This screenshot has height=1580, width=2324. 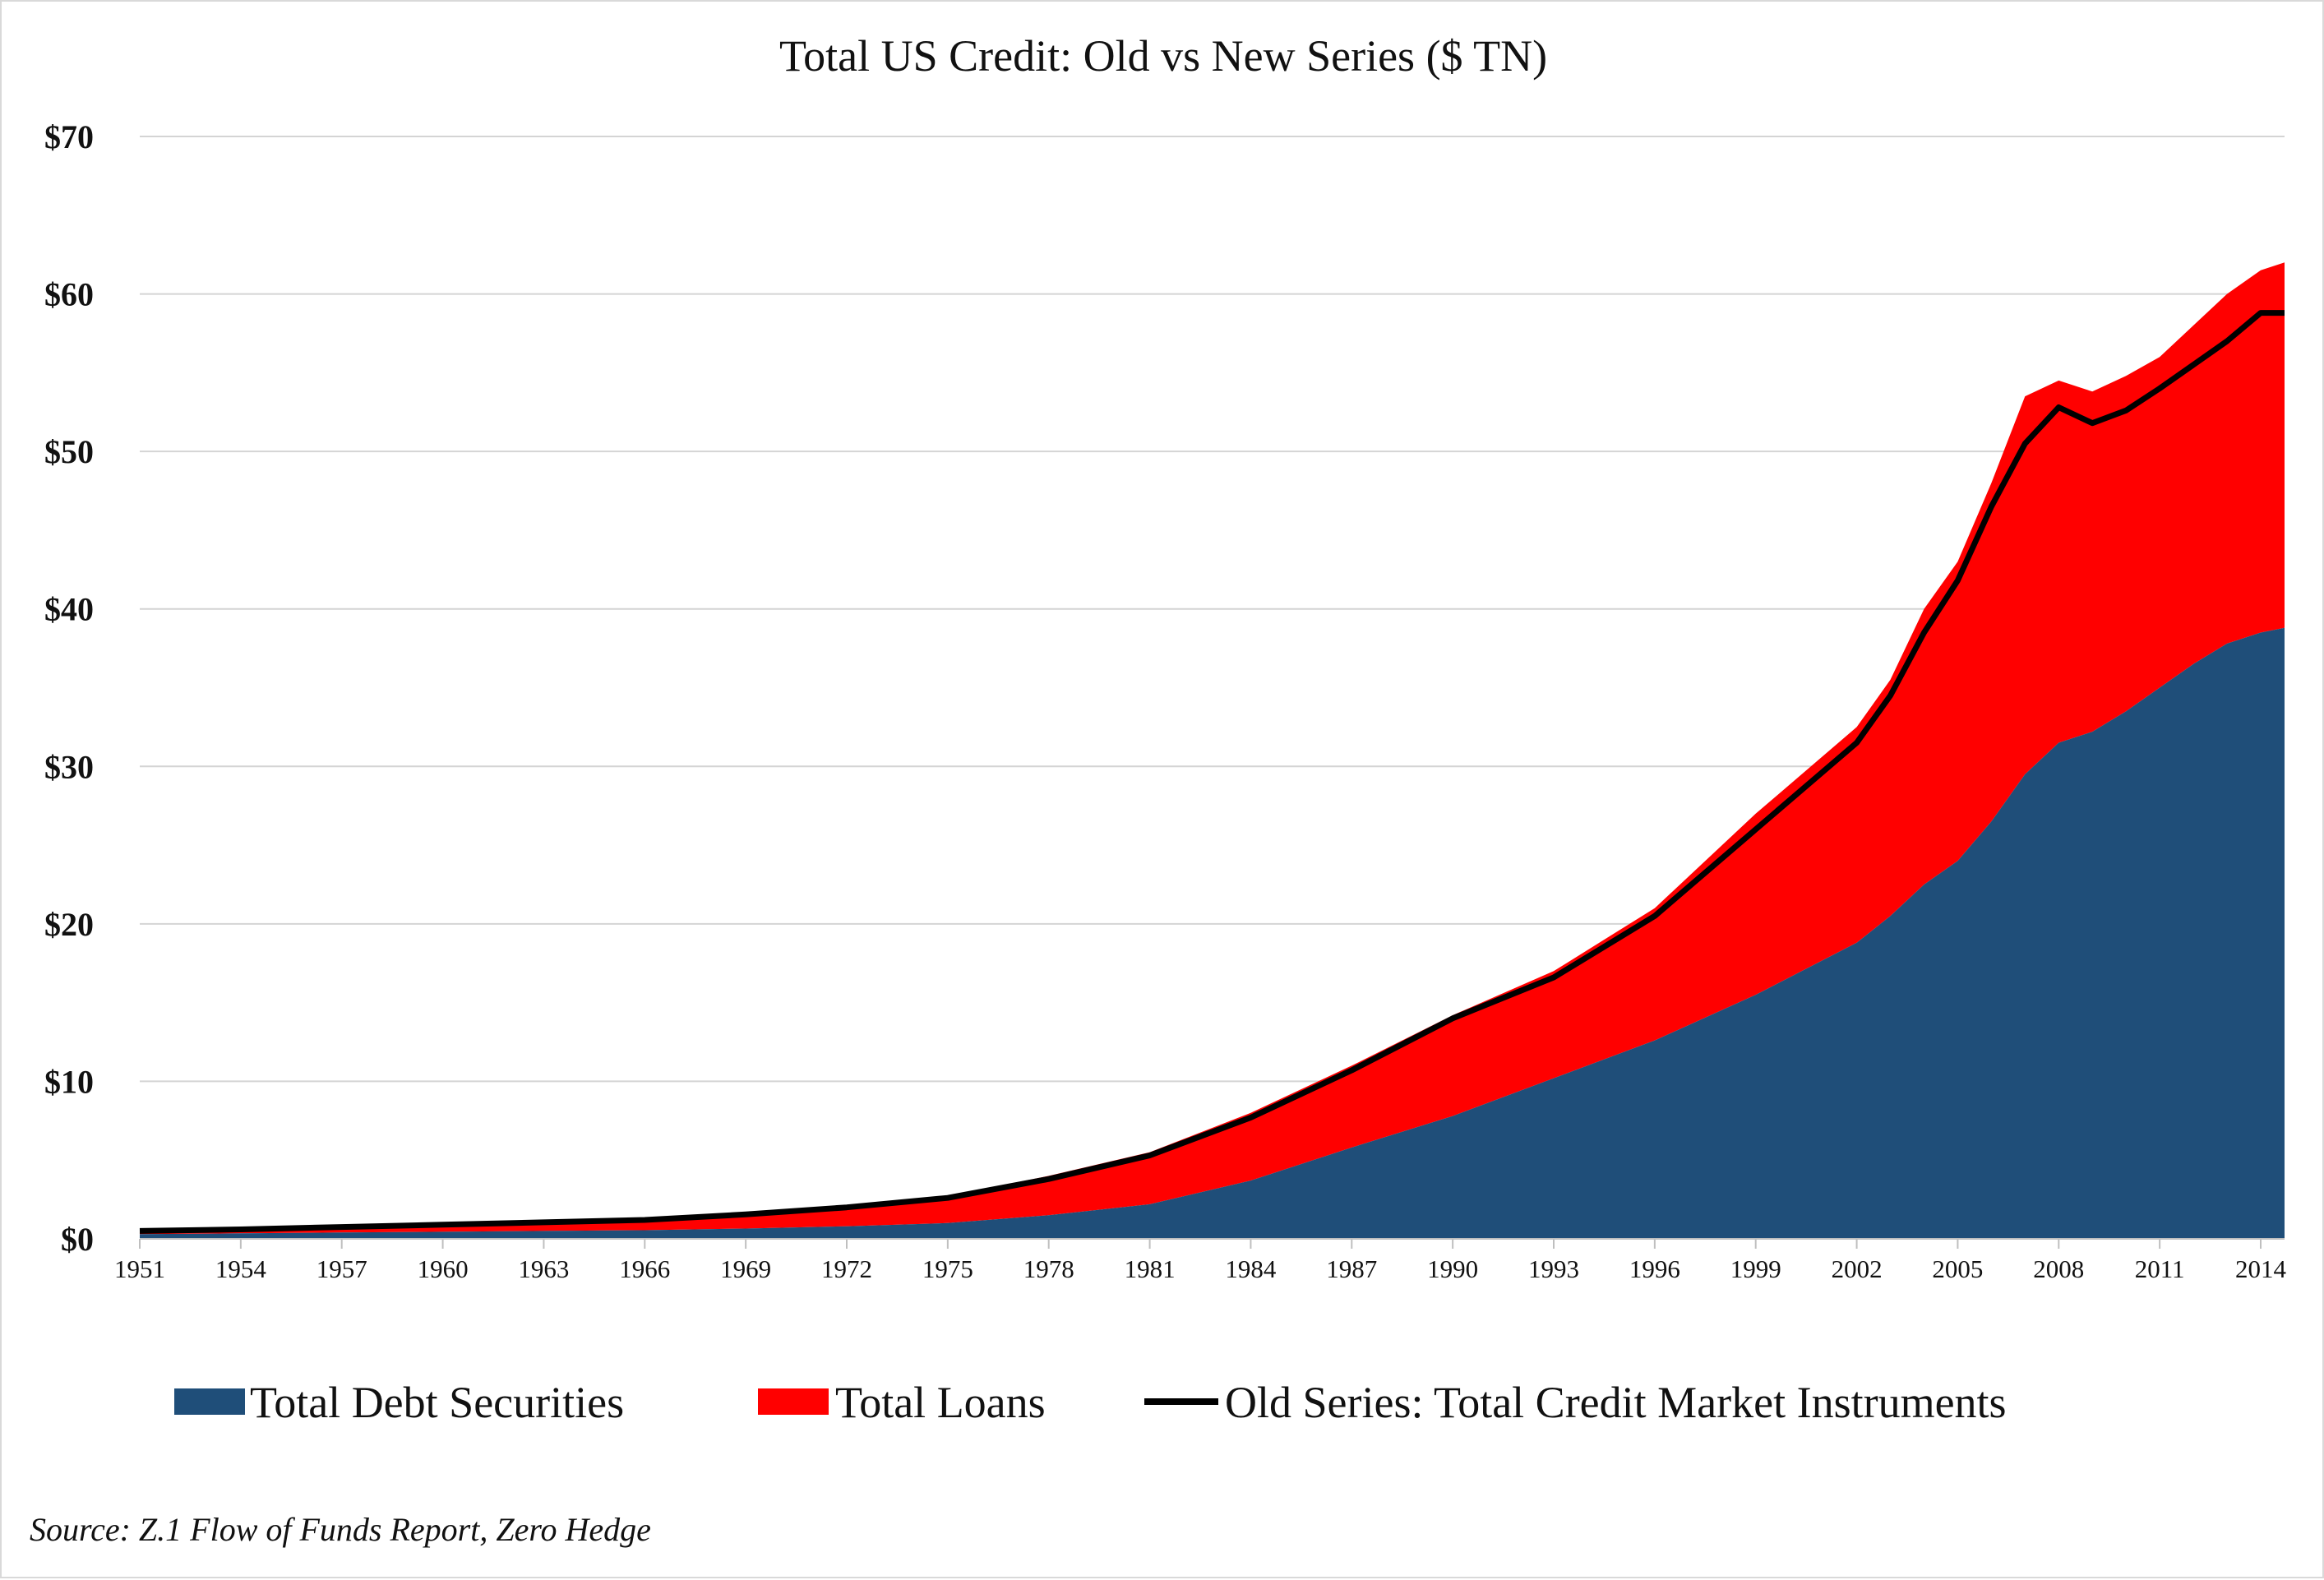 What do you see at coordinates (2058, 1268) in the screenshot?
I see `x-tick-label: 2008` at bounding box center [2058, 1268].